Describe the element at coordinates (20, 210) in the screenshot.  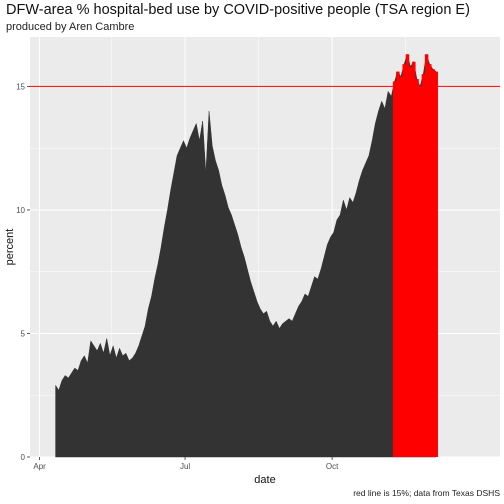
I see `y-tick-label: 10` at that location.